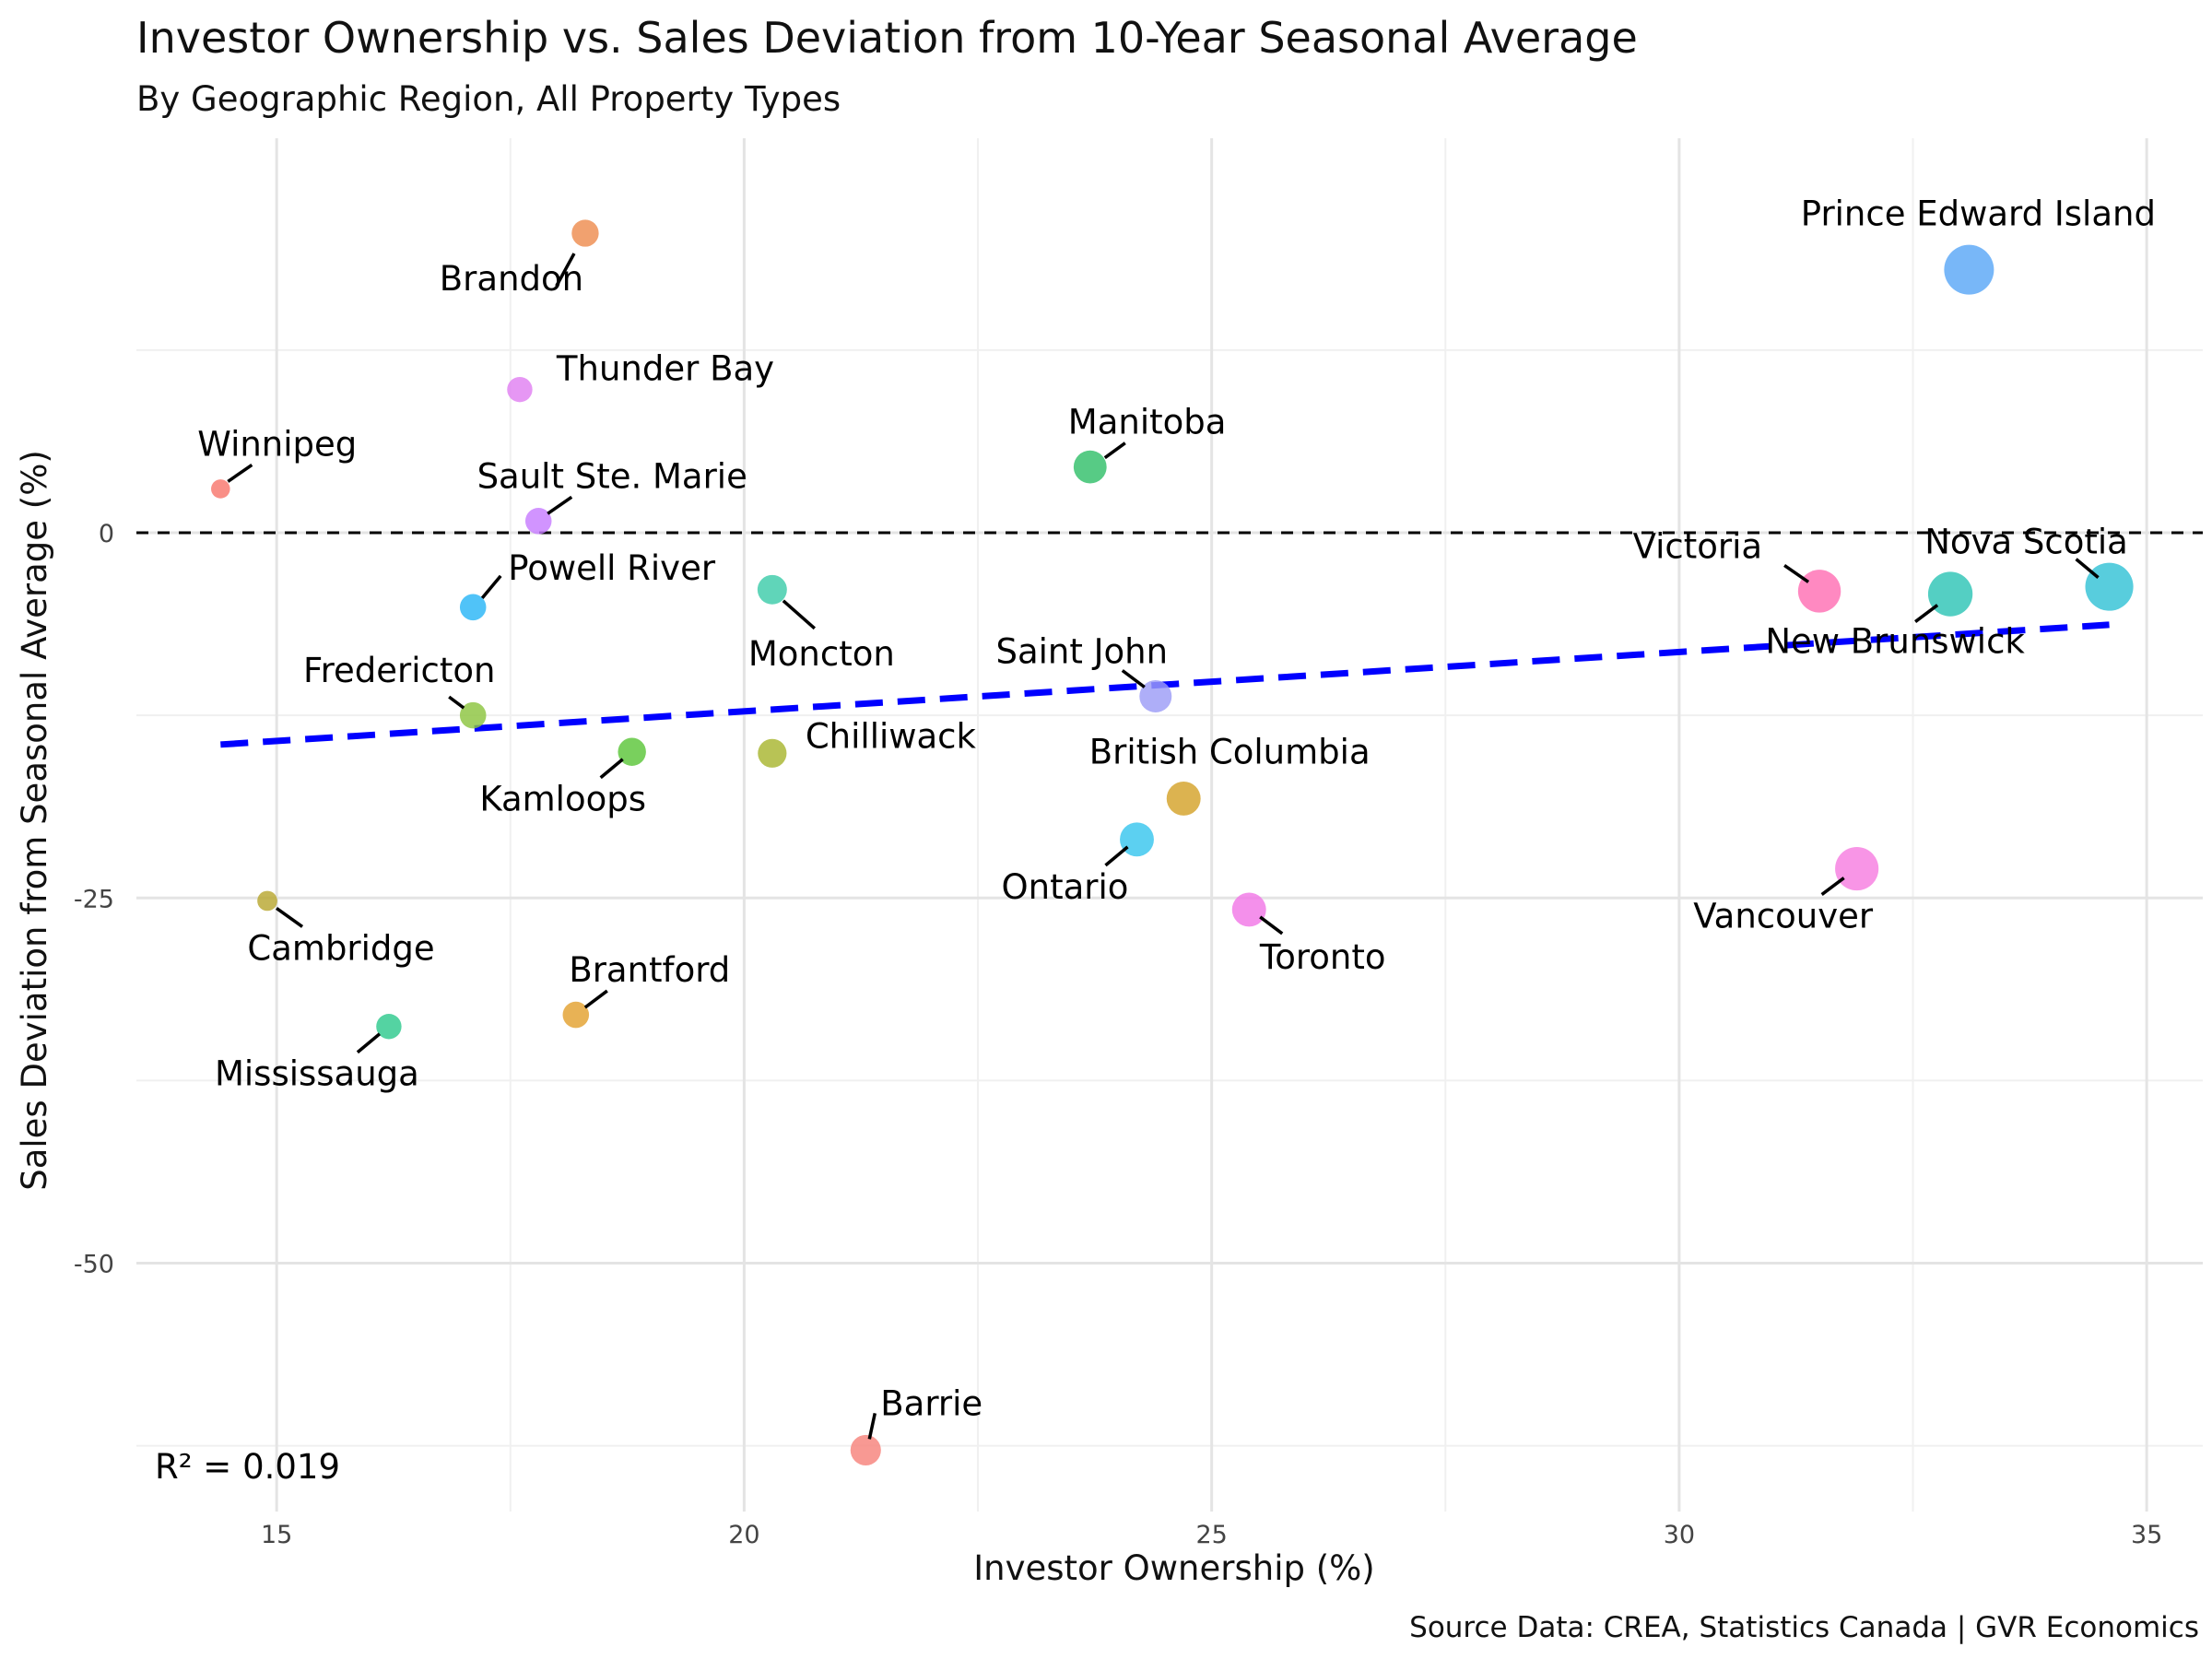 This screenshot has height=1659, width=2212. What do you see at coordinates (511, 279) in the screenshot?
I see `label-brandon: Brandon` at bounding box center [511, 279].